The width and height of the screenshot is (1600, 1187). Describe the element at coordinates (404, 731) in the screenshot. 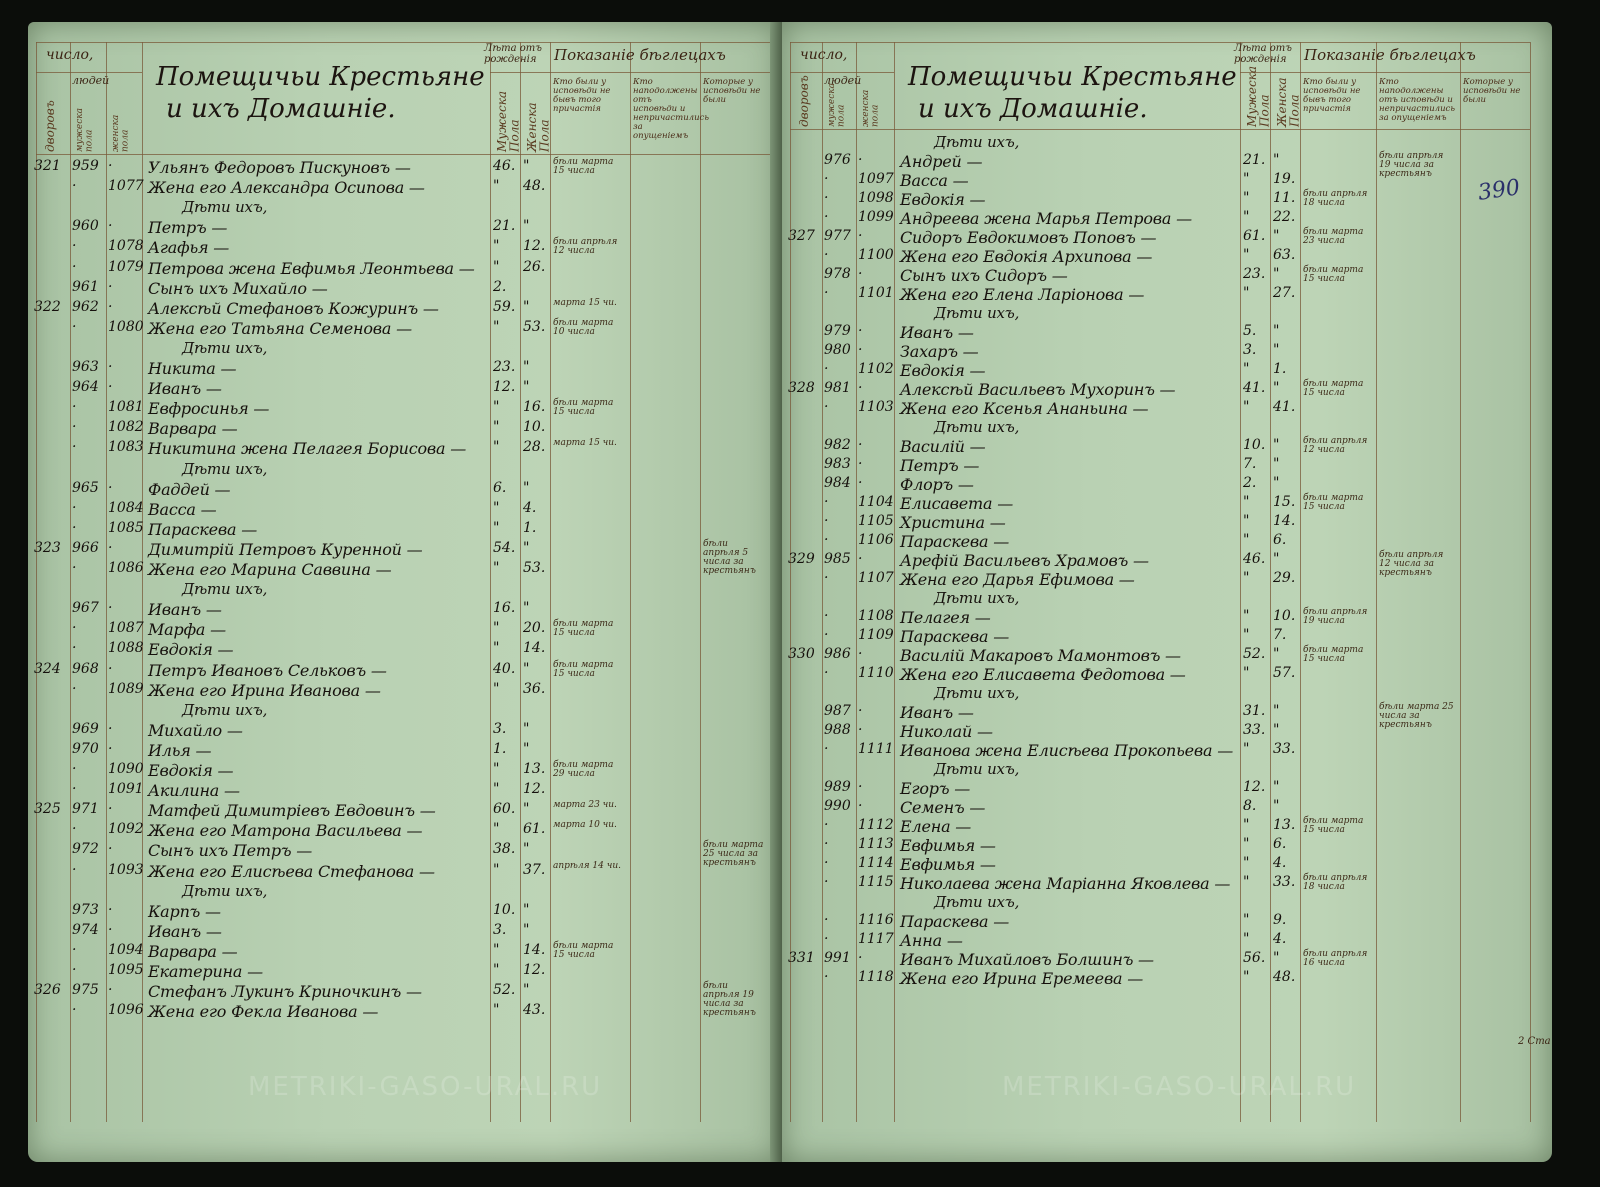

I see `register-row: 969 · Михайло — 3. "` at that location.